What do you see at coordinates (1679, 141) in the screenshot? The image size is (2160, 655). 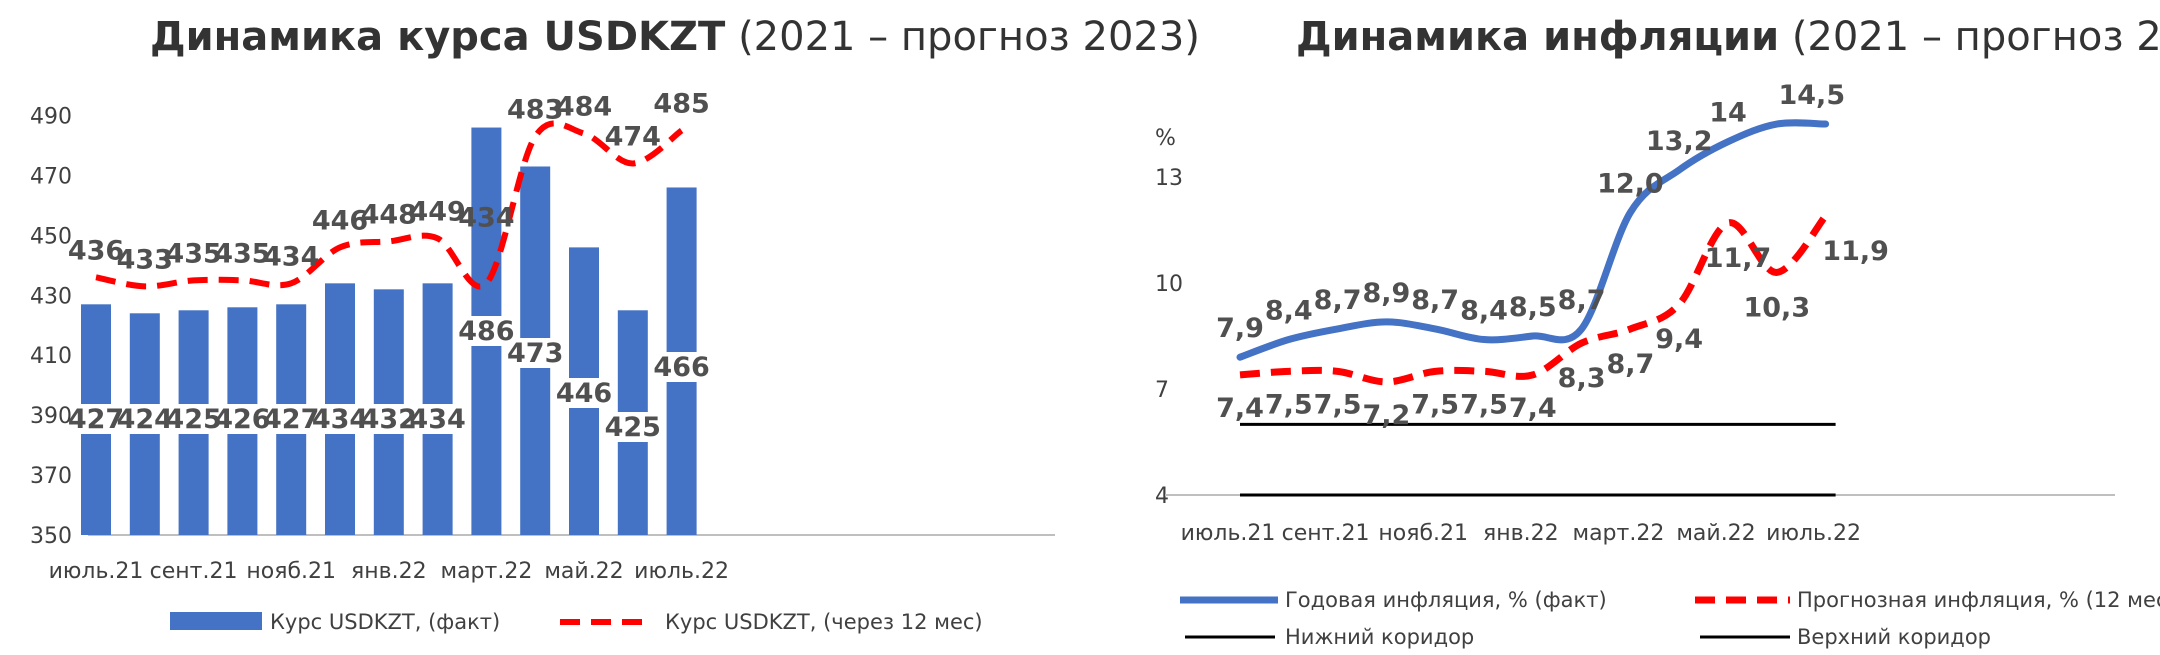 I see `actual-data-label: 13,2` at bounding box center [1679, 141].